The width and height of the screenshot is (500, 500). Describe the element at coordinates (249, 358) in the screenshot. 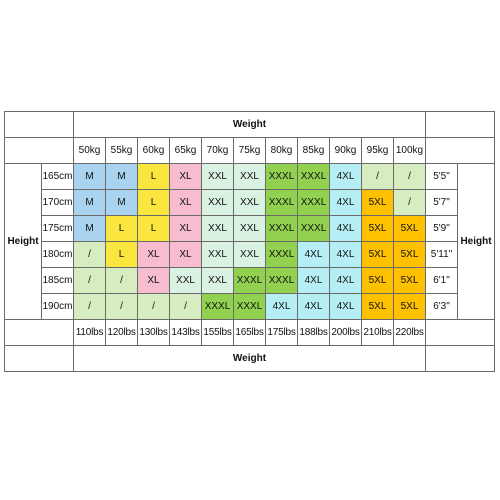

I see `weight-header-bottom: Weight` at that location.